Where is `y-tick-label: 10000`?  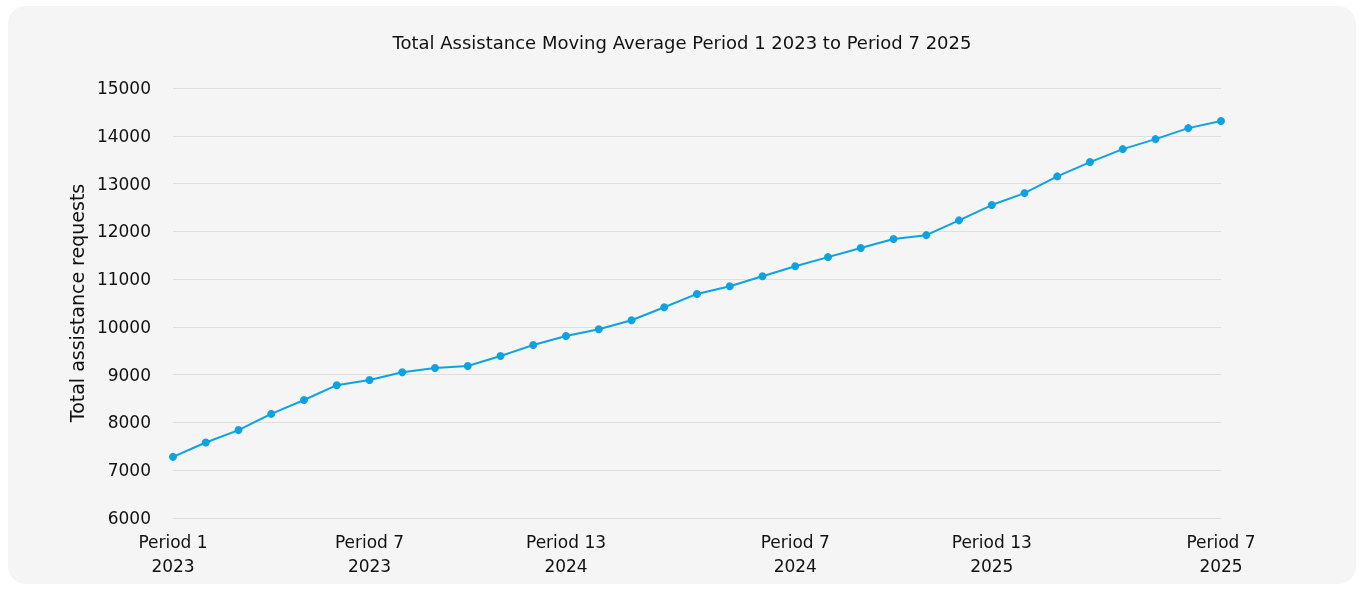 y-tick-label: 10000 is located at coordinates (123, 326).